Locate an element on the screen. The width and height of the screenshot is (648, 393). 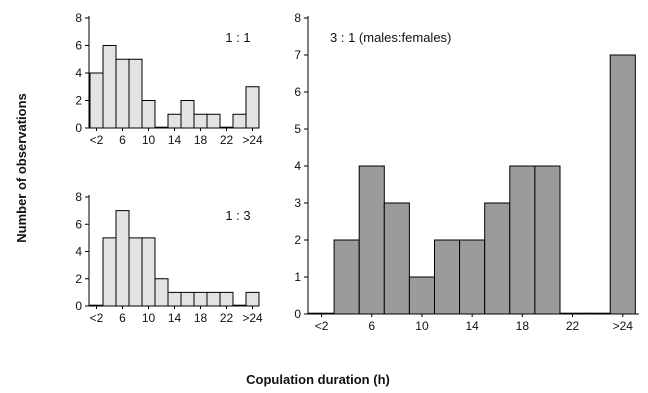
ratio-annotation: 1 : 3 is located at coordinates (237, 215).